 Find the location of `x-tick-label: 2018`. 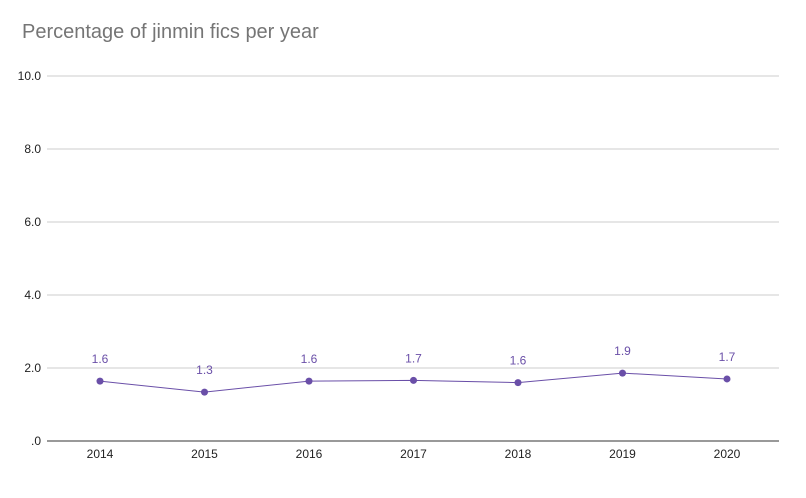

x-tick-label: 2018 is located at coordinates (518, 454).